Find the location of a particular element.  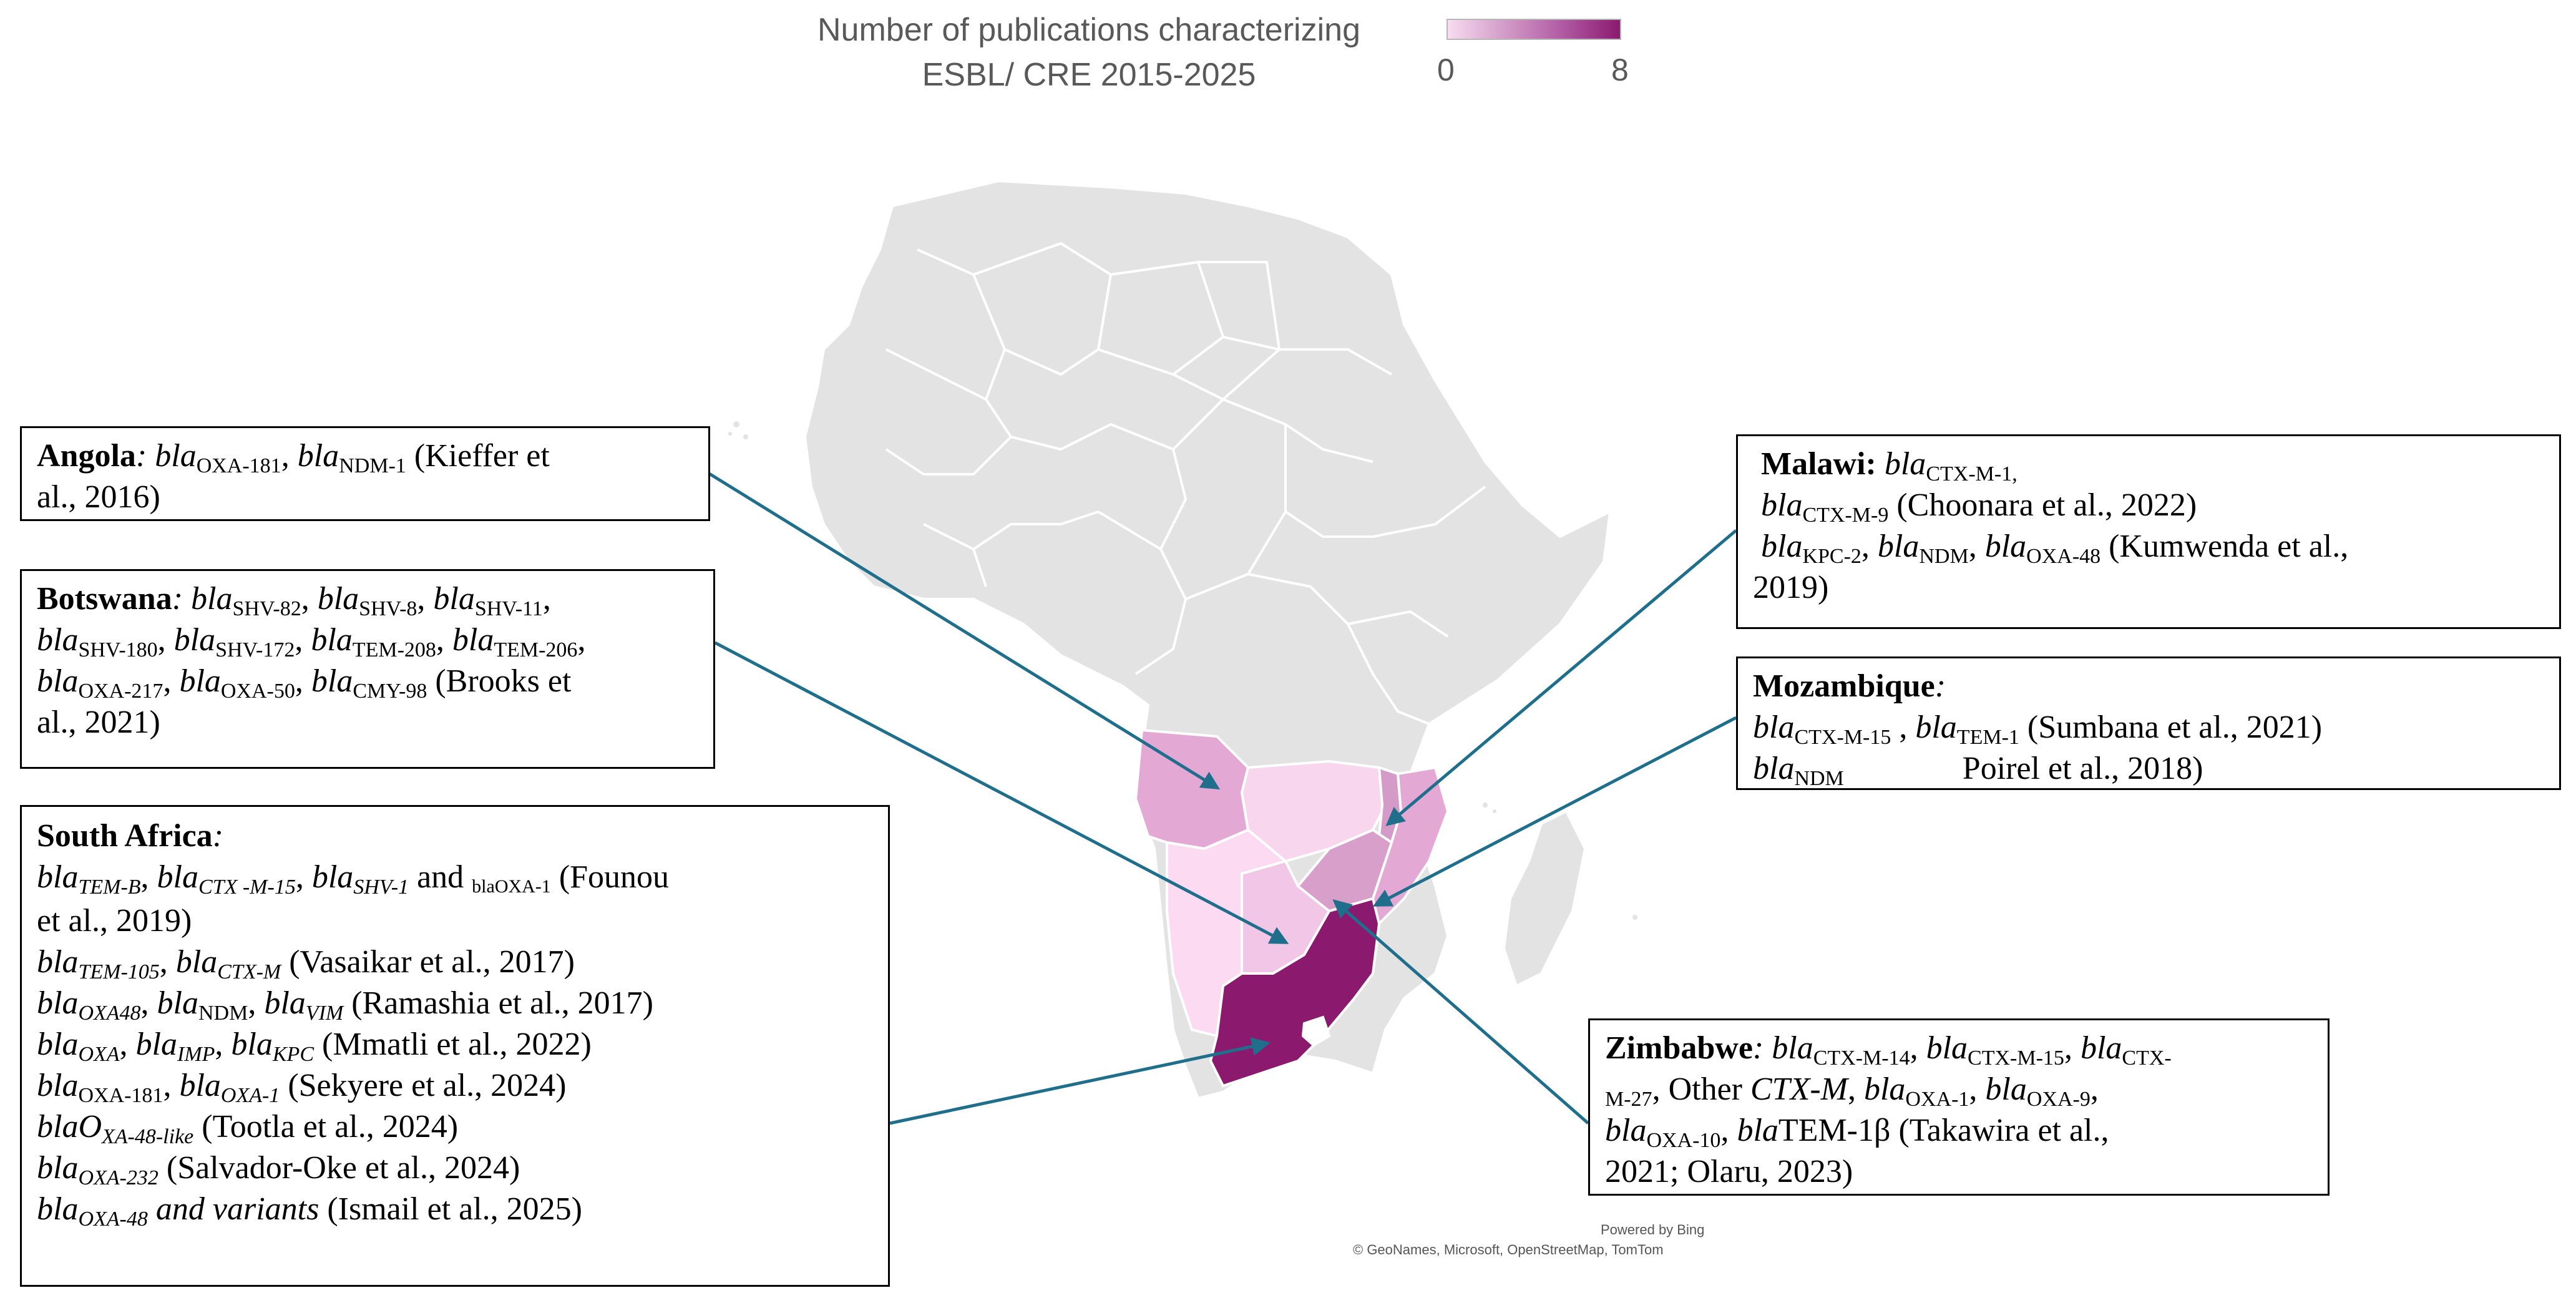

shaded-countries is located at coordinates (1292, 908).